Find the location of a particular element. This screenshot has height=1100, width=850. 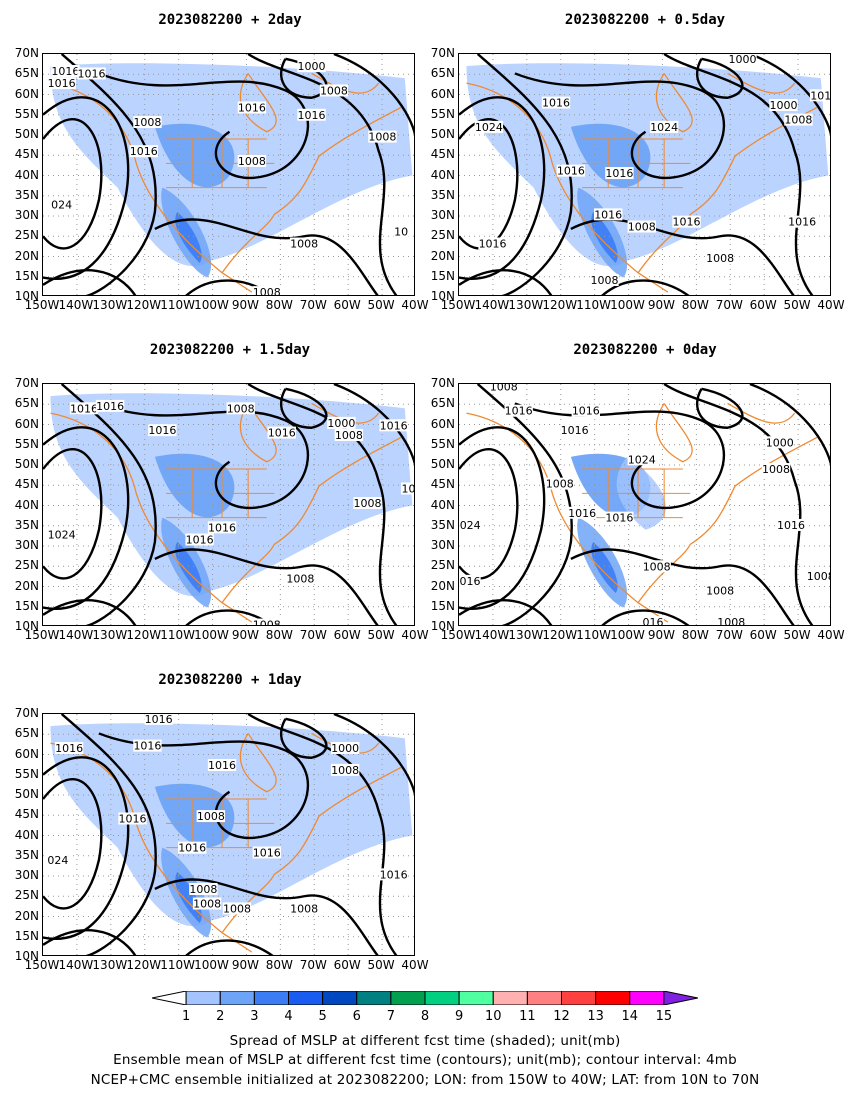

lat-tick-label: 60N is located at coordinates (26, 753).